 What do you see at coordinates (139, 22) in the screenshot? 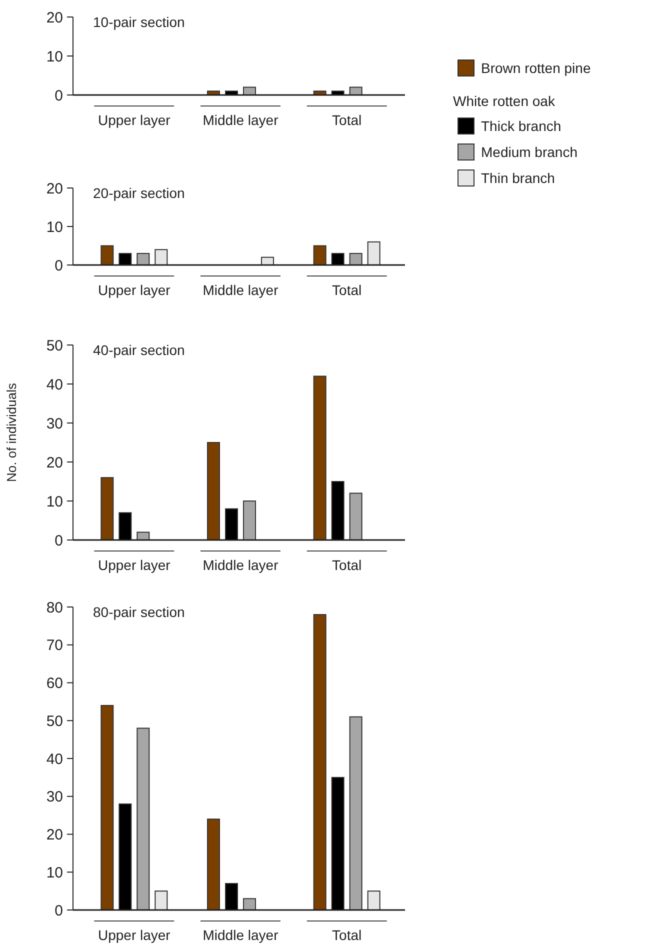
I see `chart-title: 10-pair section` at bounding box center [139, 22].